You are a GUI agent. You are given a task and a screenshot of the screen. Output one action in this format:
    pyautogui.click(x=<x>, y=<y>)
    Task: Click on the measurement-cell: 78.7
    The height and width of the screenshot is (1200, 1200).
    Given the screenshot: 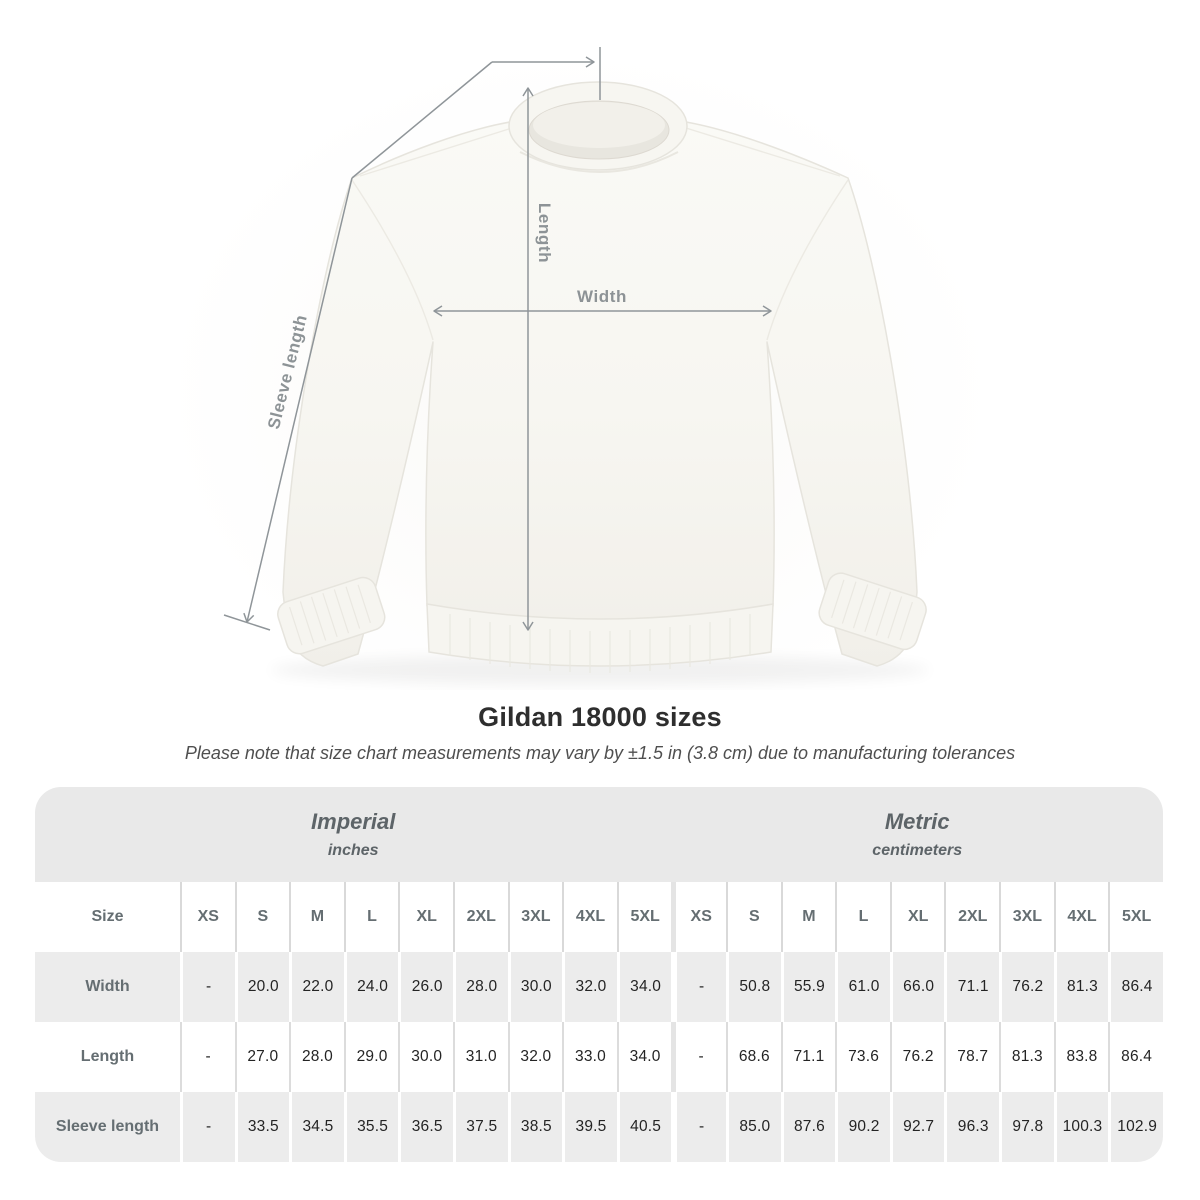 What is the action you would take?
    pyautogui.click(x=971, y=1057)
    